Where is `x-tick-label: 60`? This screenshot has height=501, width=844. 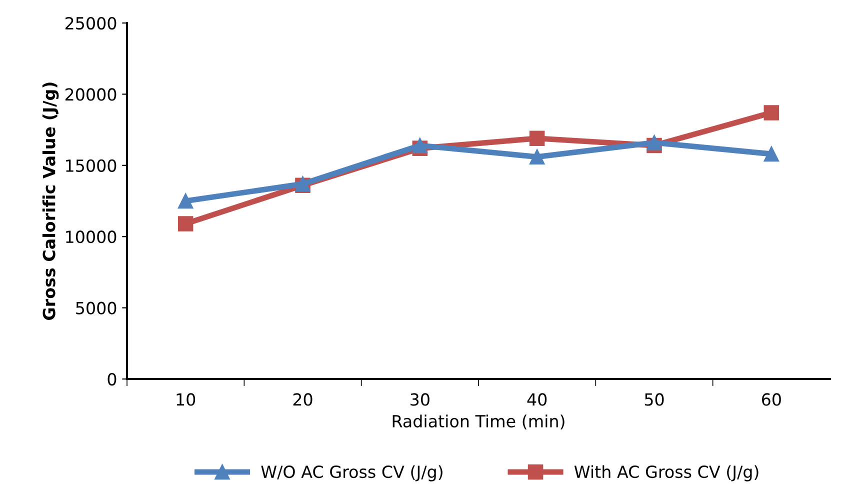
x-tick-label: 60 is located at coordinates (771, 399).